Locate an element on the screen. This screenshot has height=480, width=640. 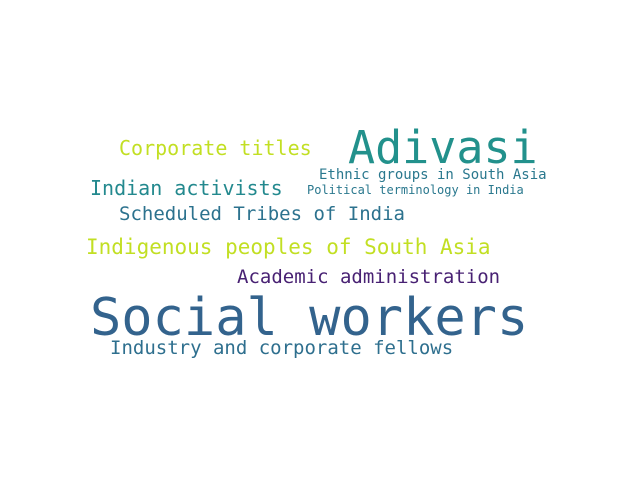
word-academic-administration: Academic administration is located at coordinates (369, 277).